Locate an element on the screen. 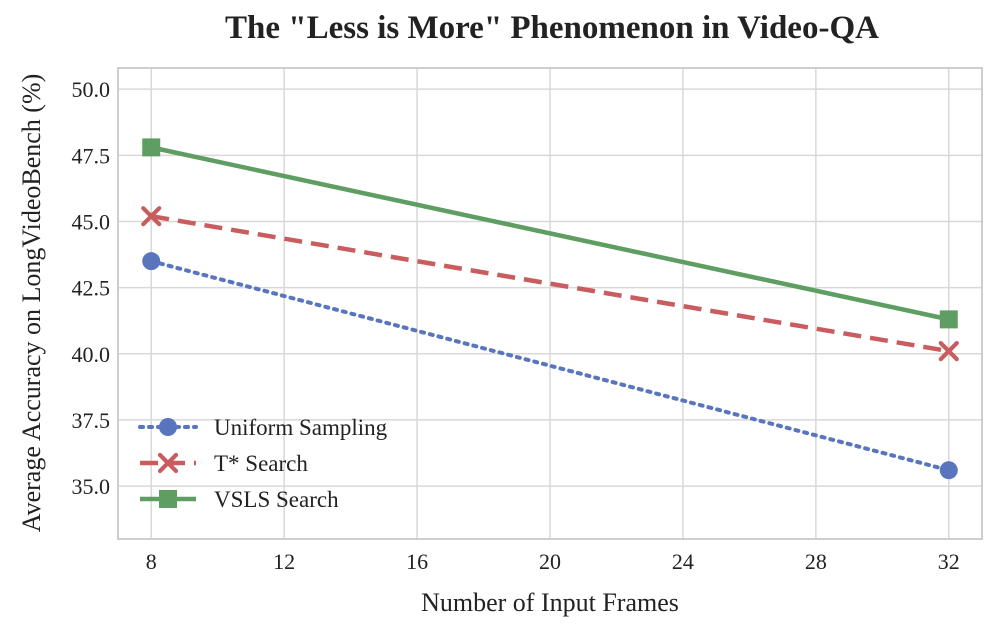 This screenshot has width=996, height=633. x-tick-label: 8 is located at coordinates (151, 561).